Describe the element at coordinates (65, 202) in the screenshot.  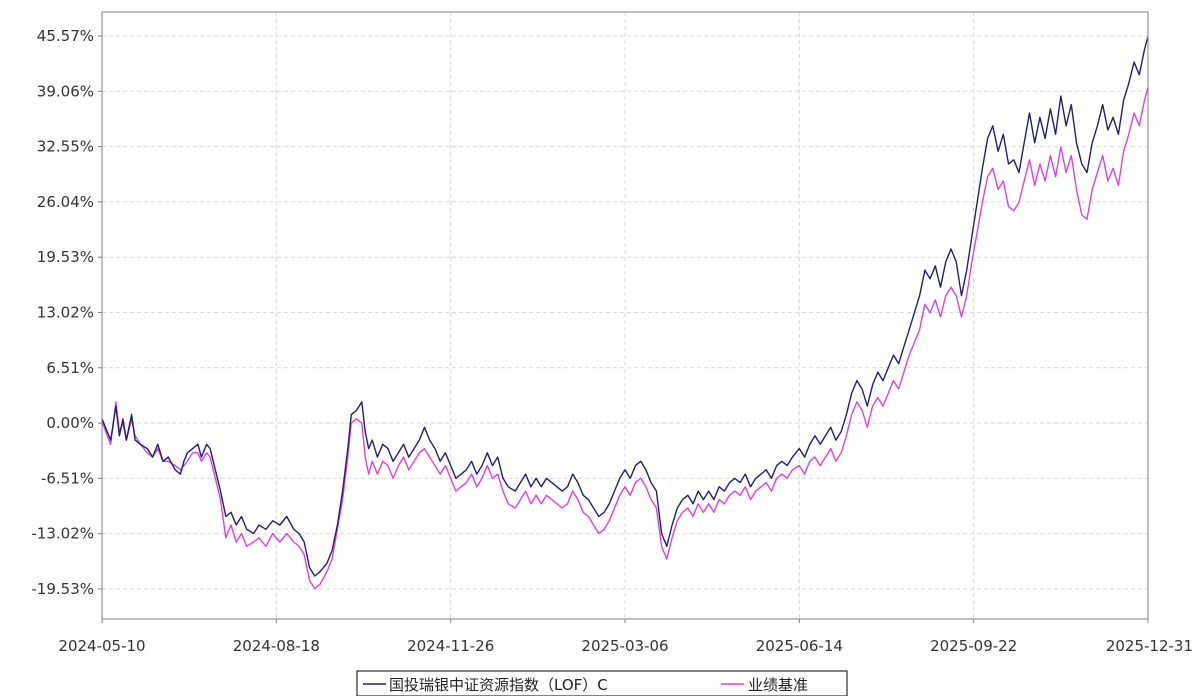
I see `y-tick-label: 26.04%` at that location.